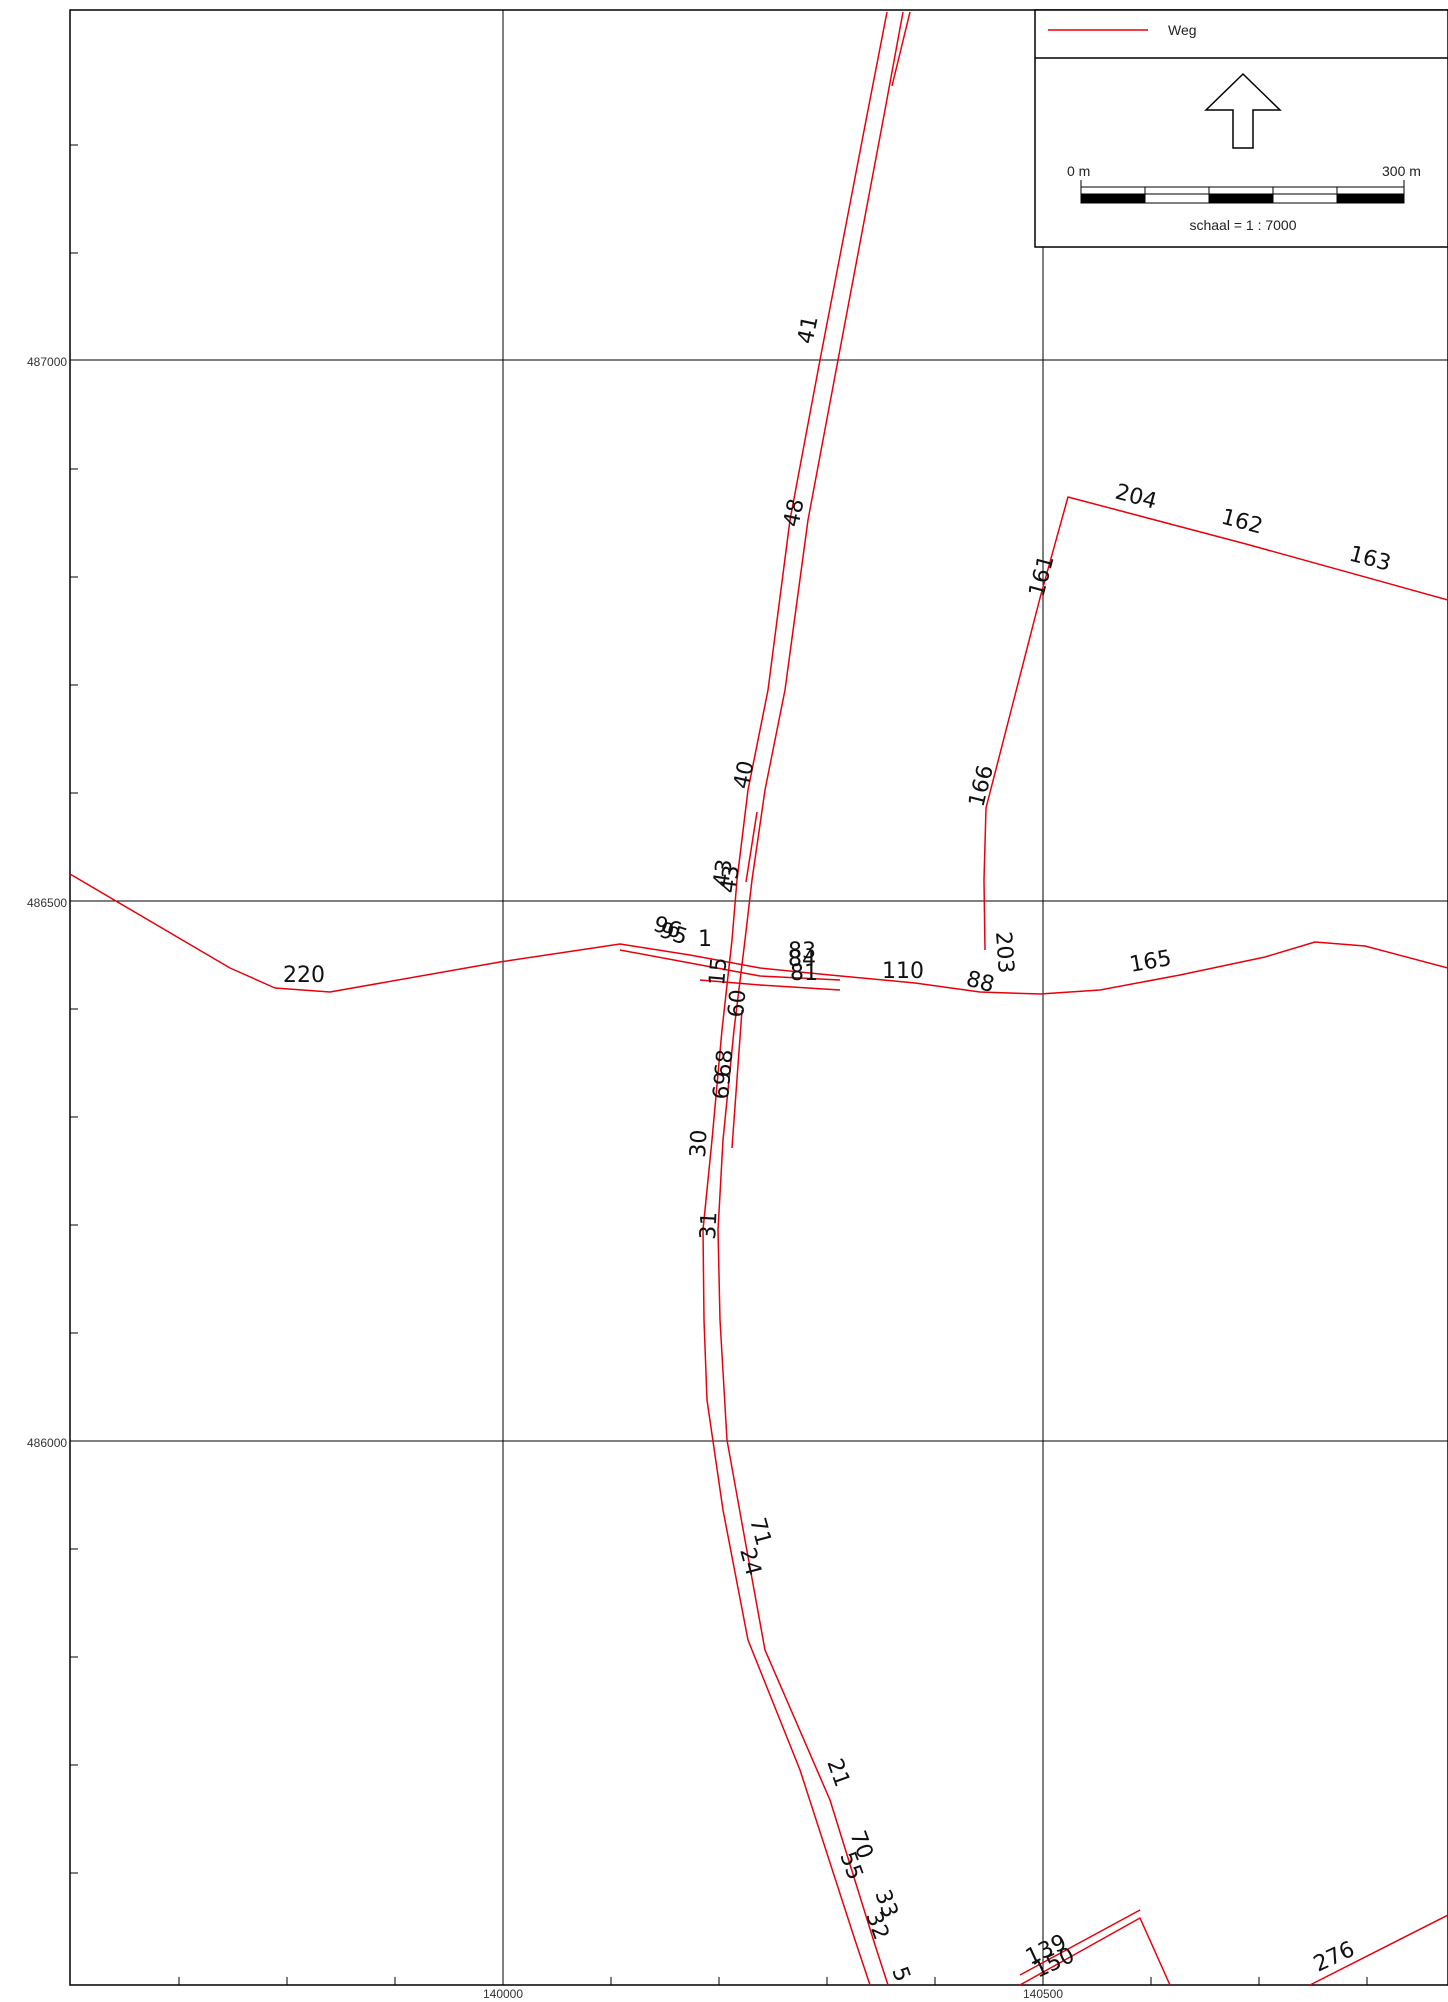  I want to click on north-arrow-icon, so click(1243, 110).